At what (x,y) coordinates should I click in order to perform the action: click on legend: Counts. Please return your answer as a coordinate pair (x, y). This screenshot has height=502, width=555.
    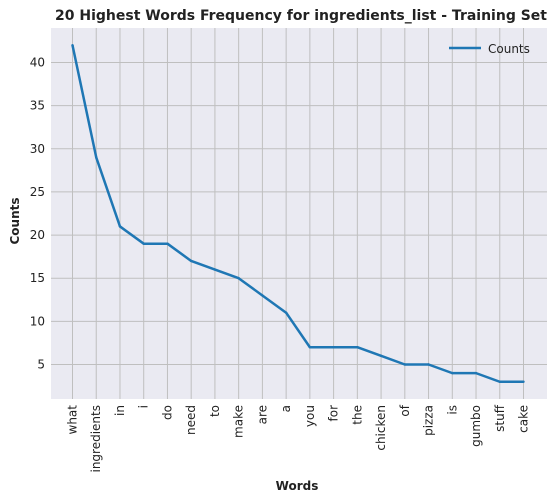
    Looking at the image, I should click on (489, 49).